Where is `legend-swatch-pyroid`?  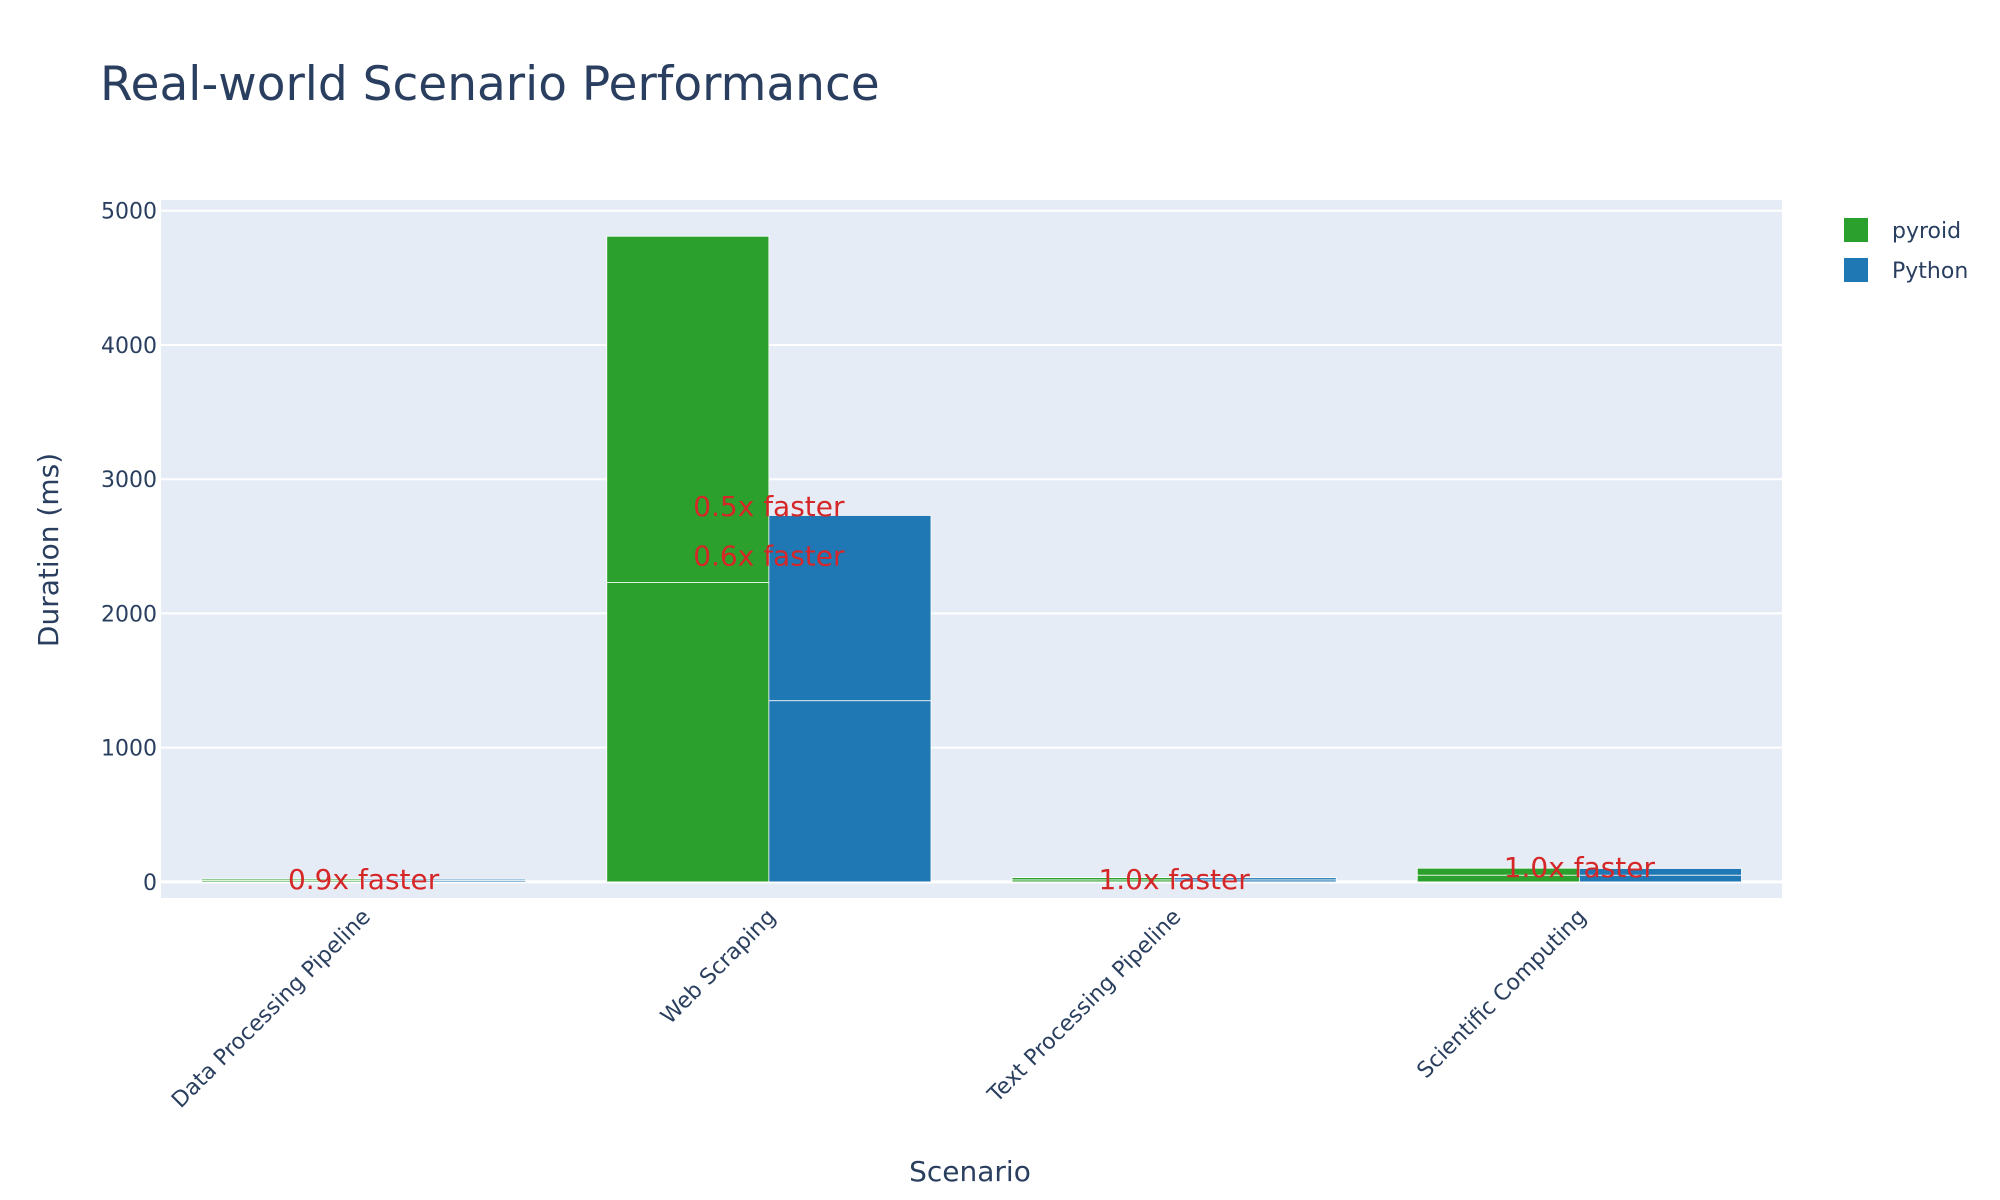
legend-swatch-pyroid is located at coordinates (1856, 230).